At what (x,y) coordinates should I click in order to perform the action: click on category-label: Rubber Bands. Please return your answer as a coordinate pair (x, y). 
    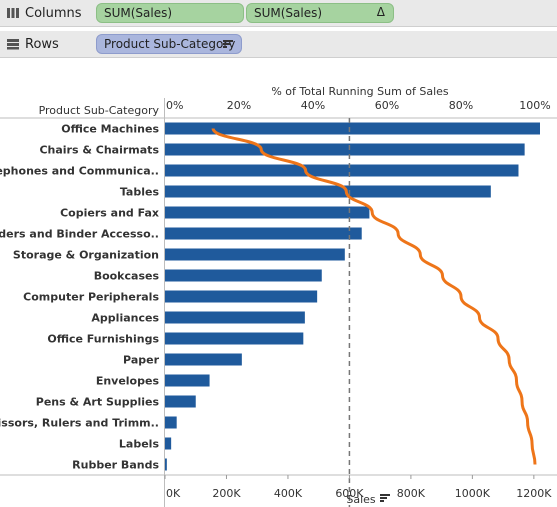
    Looking at the image, I should click on (115, 465).